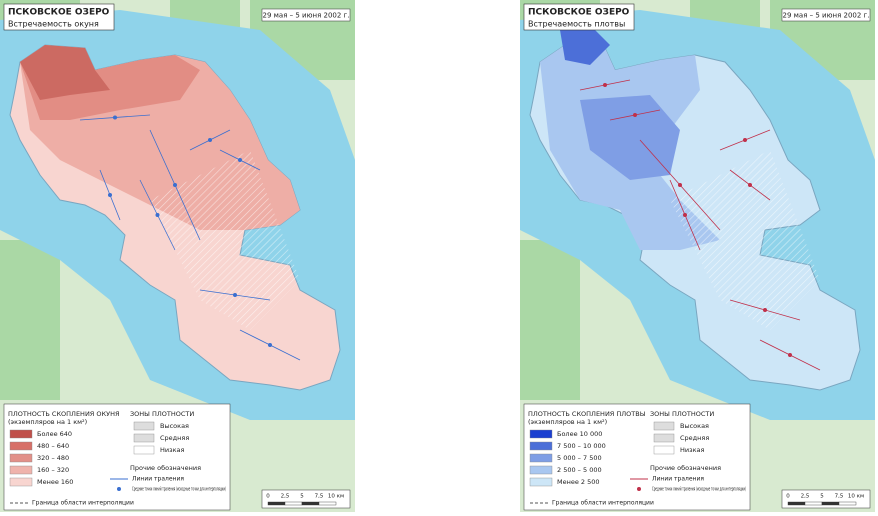 The height and width of the screenshot is (516, 878). I want to click on legend-class: Менее 2 500, so click(578, 482).